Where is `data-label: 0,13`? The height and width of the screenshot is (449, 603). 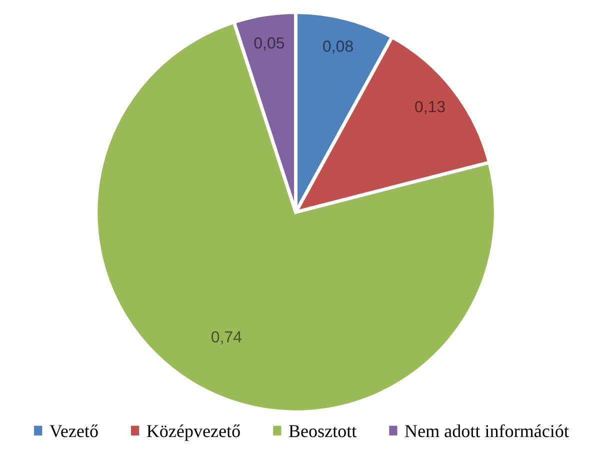
data-label: 0,13 is located at coordinates (430, 107).